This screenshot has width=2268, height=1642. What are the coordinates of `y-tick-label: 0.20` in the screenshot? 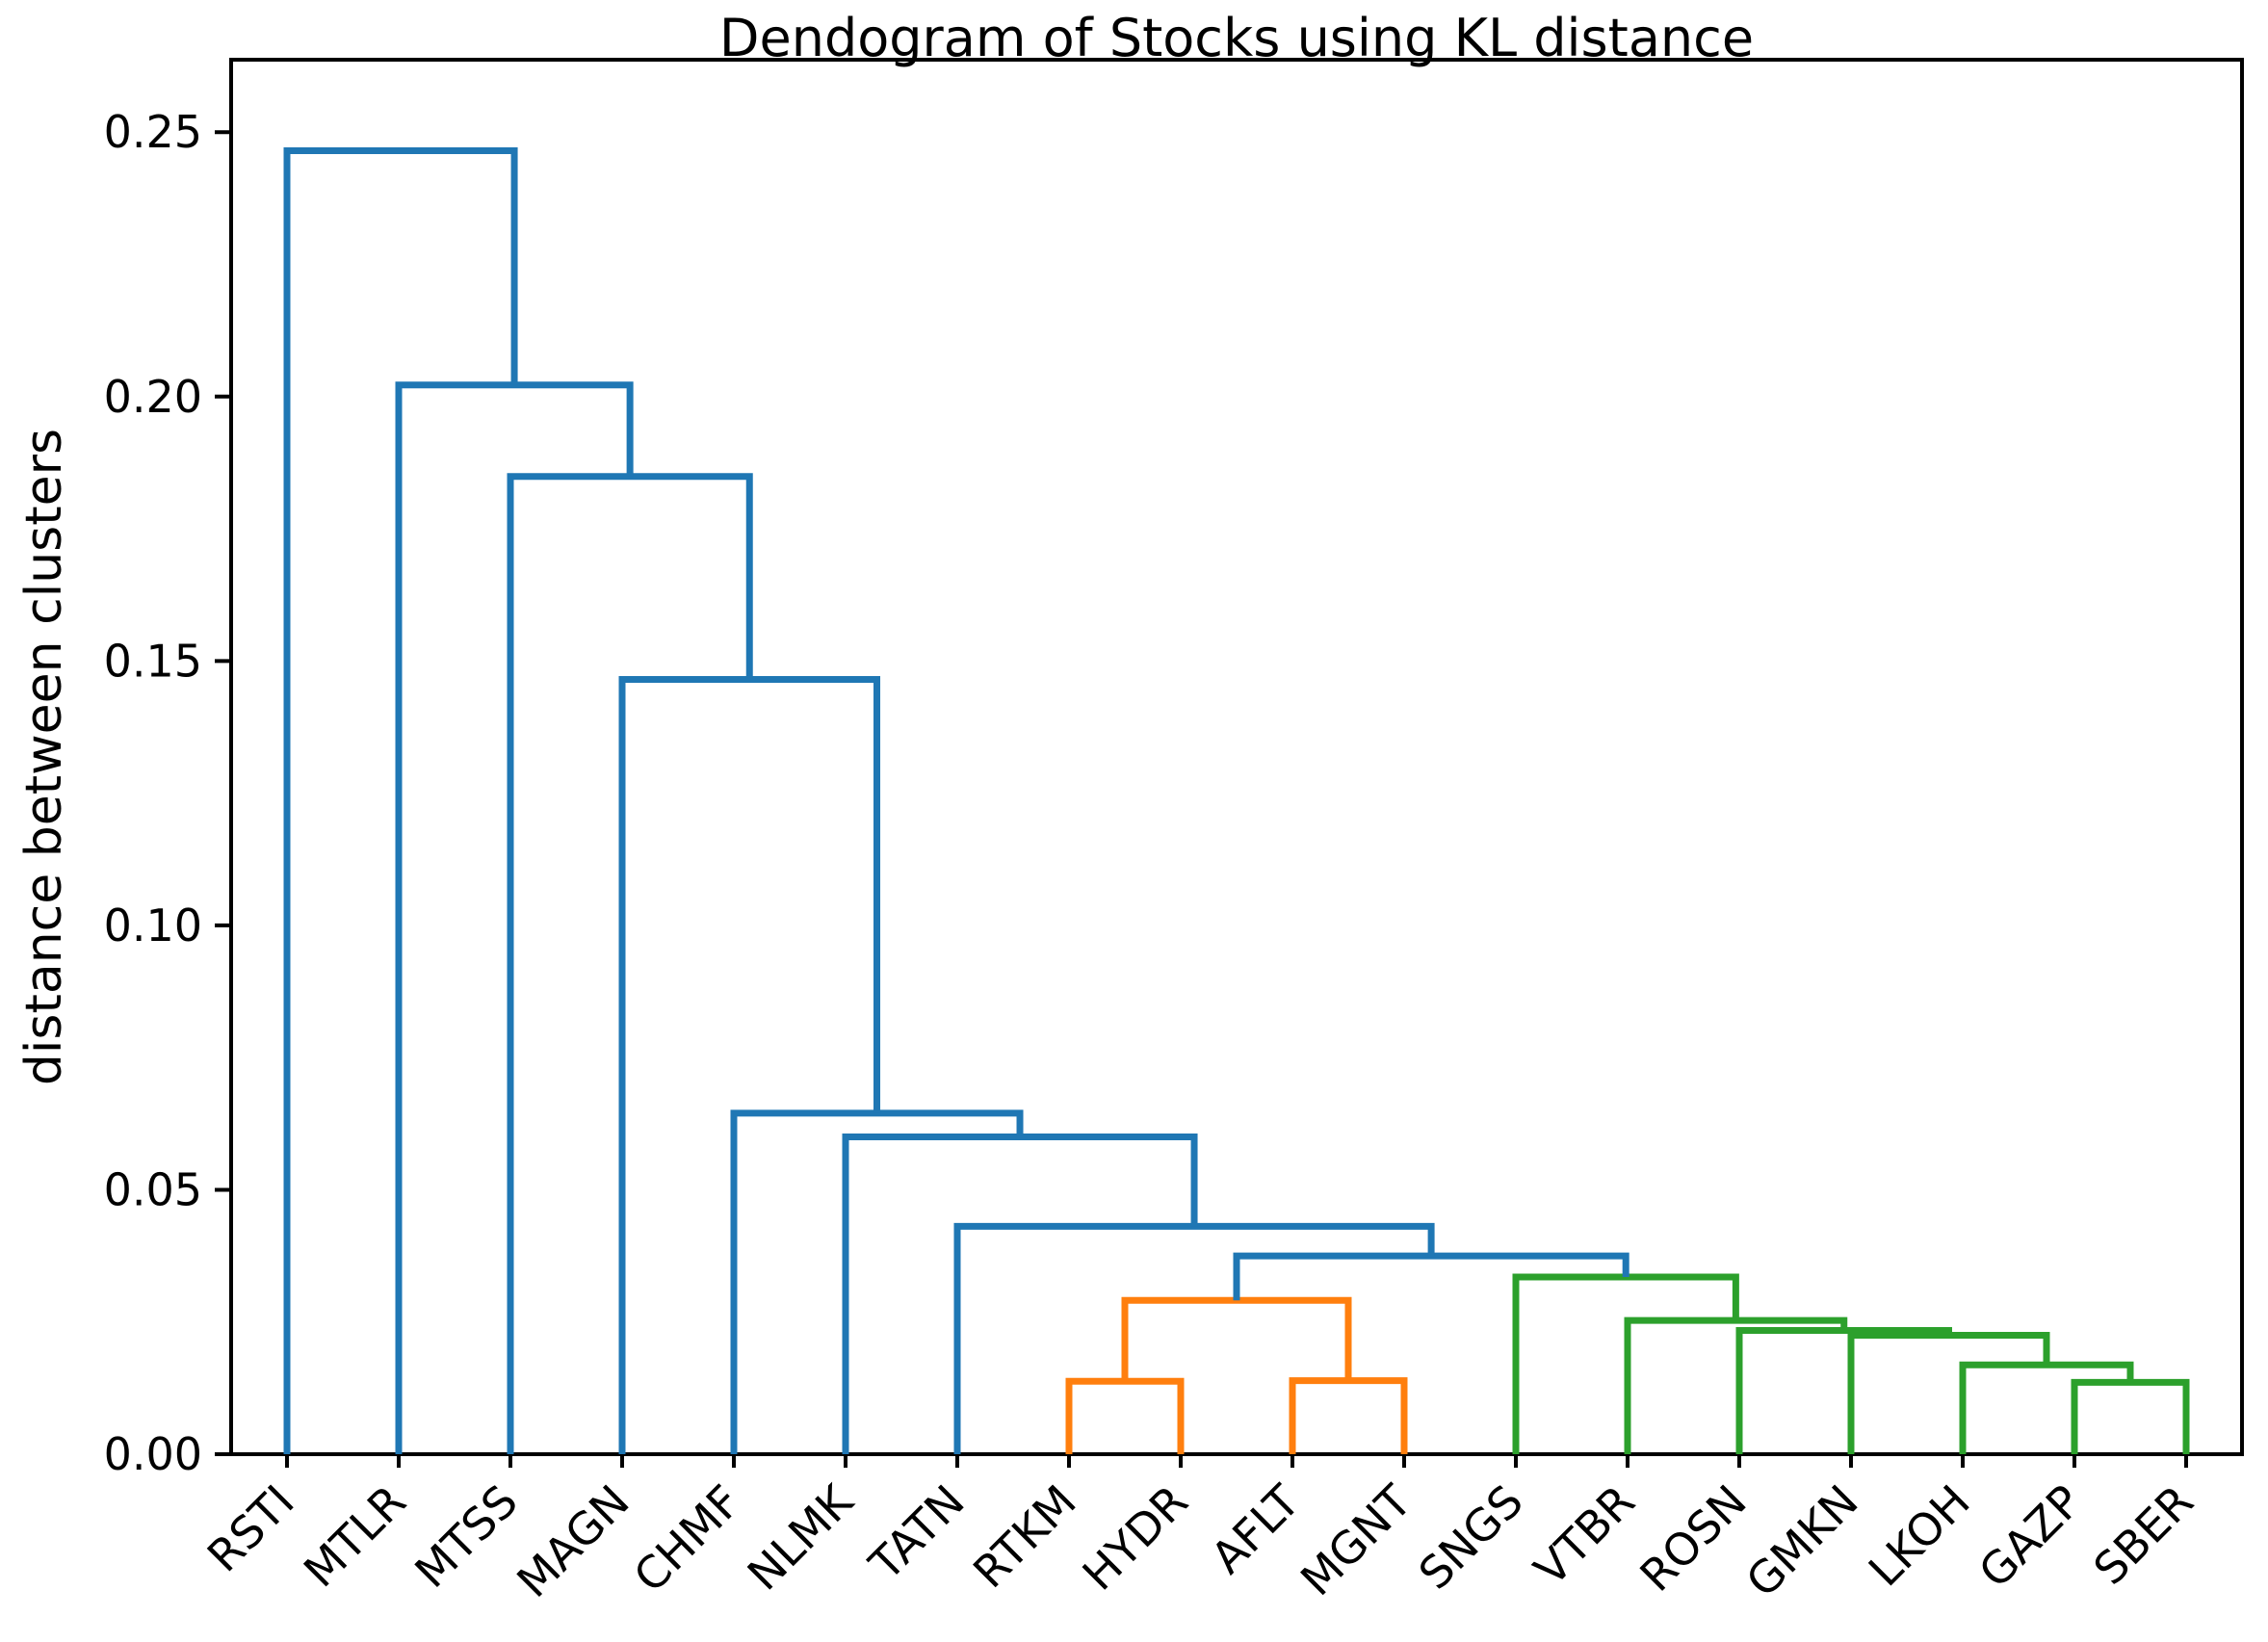 It's located at (153, 397).